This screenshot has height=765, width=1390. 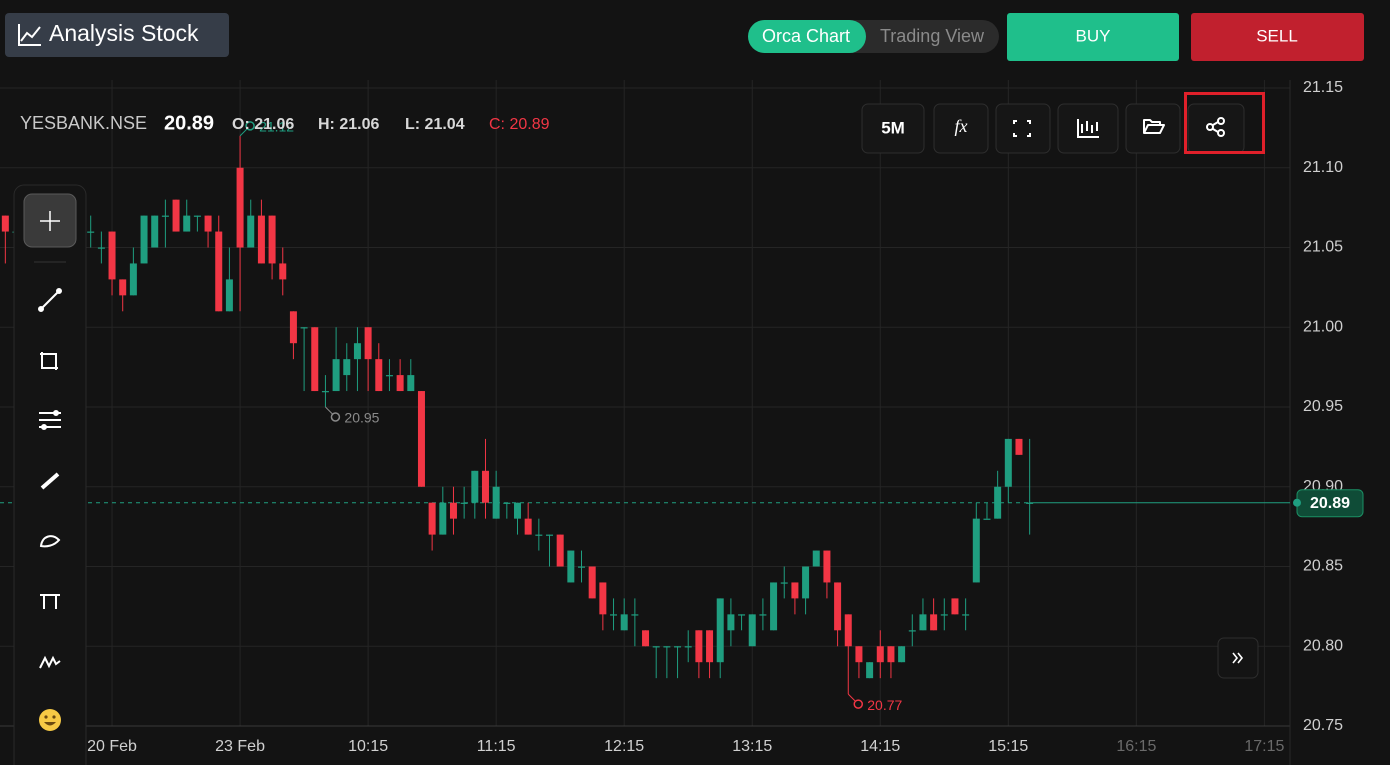 I want to click on share-button, so click(x=1216, y=128).